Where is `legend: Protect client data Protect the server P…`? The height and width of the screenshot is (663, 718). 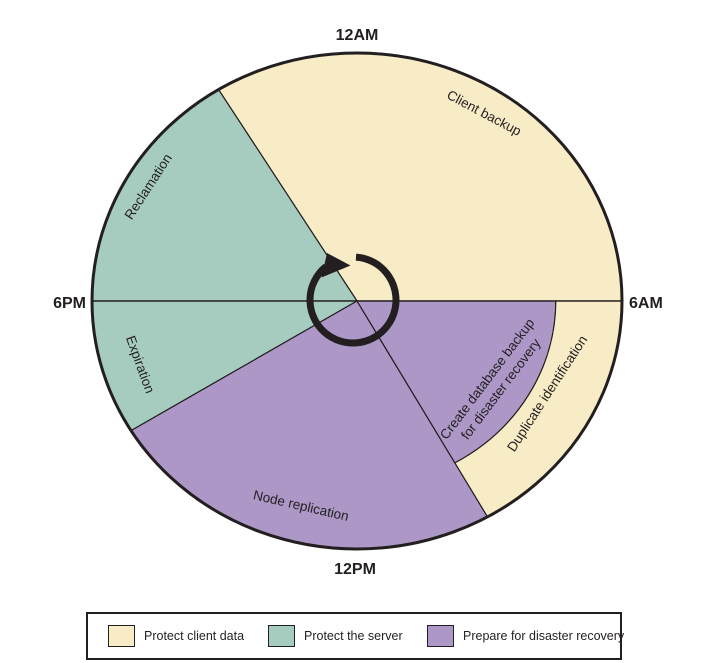 legend: Protect client data Protect the server P… is located at coordinates (355, 636).